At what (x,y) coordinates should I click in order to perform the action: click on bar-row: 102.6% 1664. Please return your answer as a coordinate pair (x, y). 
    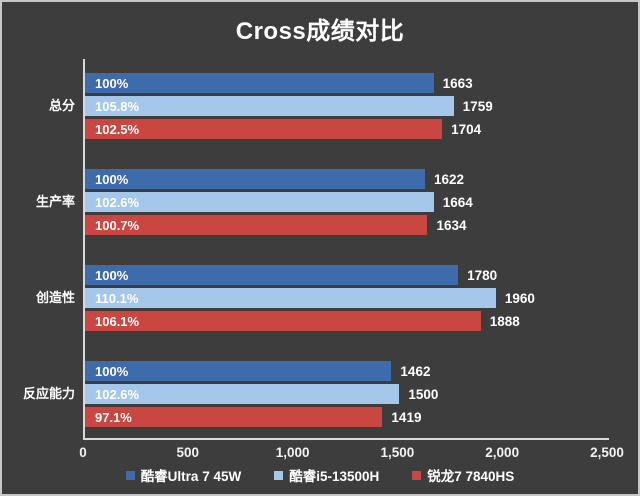
    Looking at the image, I should click on (347, 202).